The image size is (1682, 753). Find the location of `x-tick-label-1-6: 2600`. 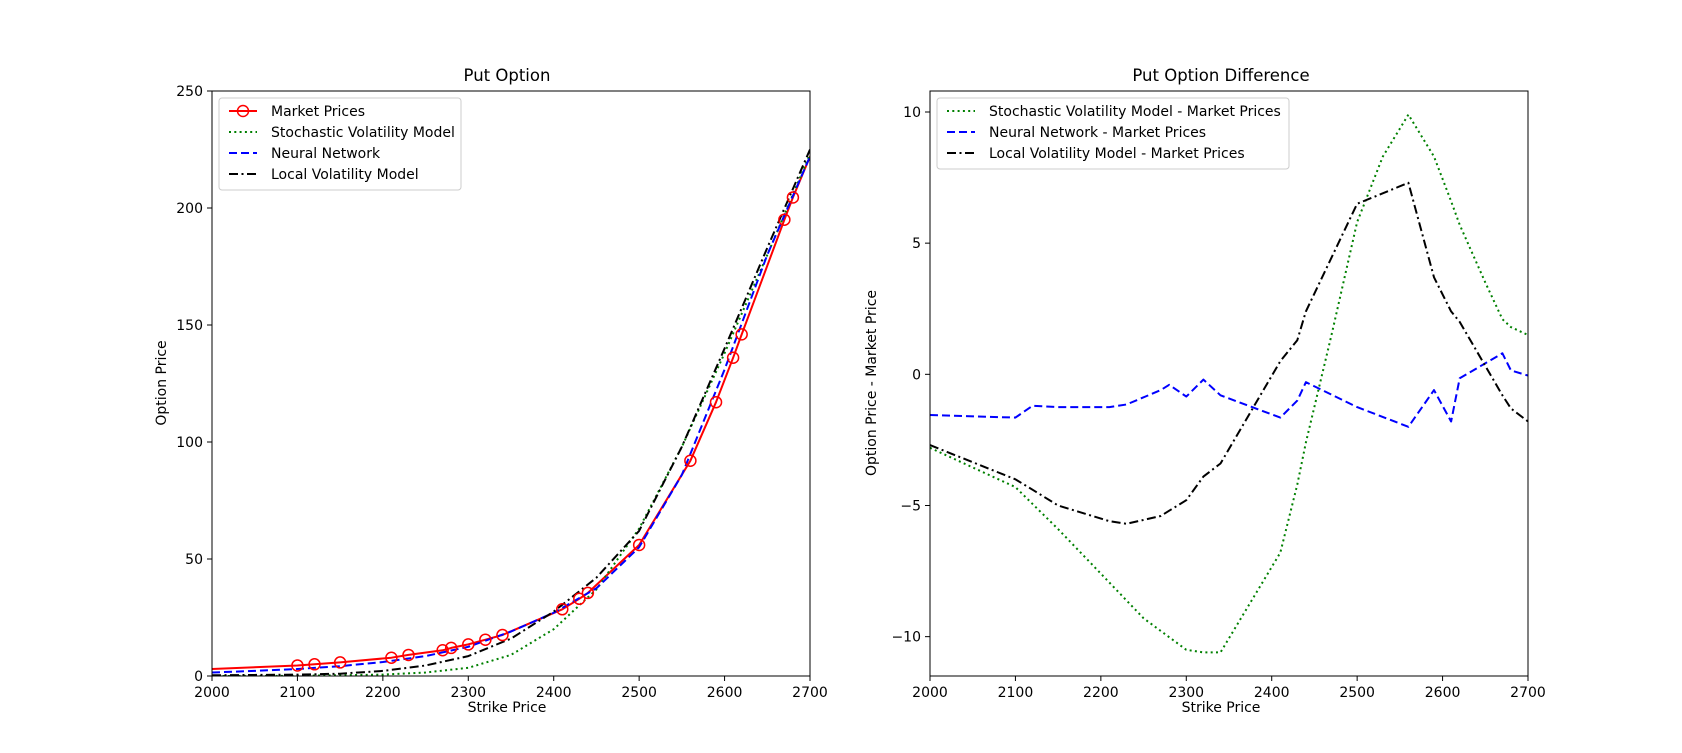

x-tick-label-1-6: 2600 is located at coordinates (1443, 693).